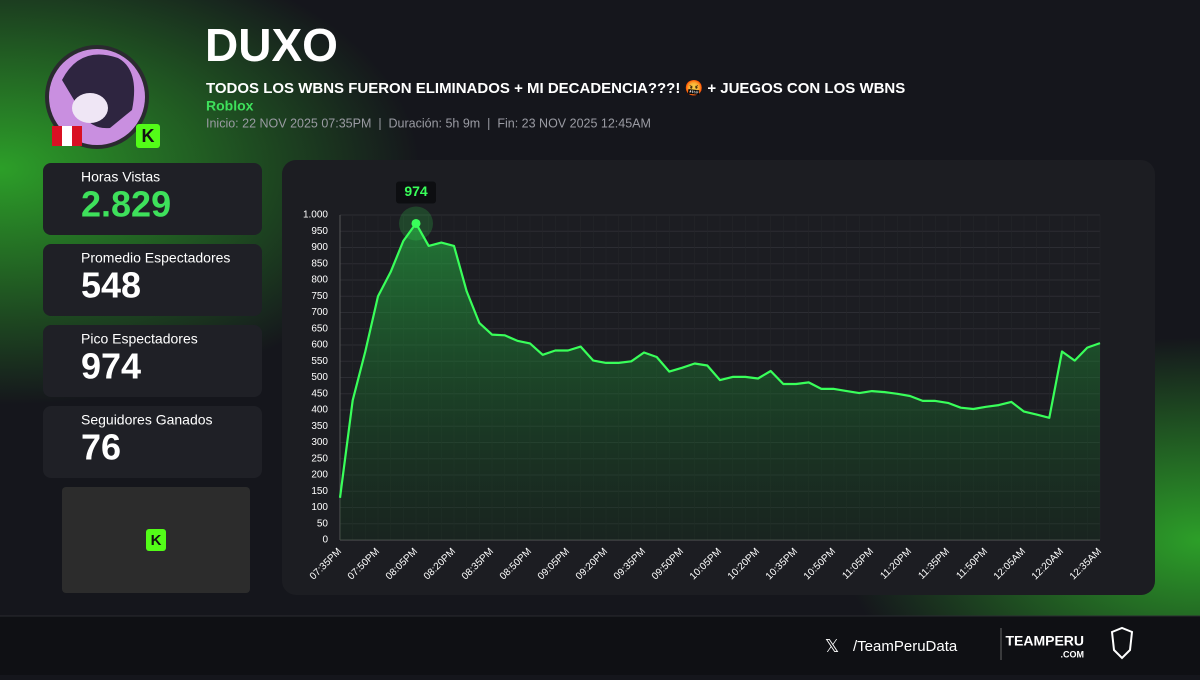 The width and height of the screenshot is (1200, 680). Describe the element at coordinates (319, 328) in the screenshot. I see `y-tick-label: 650` at that location.